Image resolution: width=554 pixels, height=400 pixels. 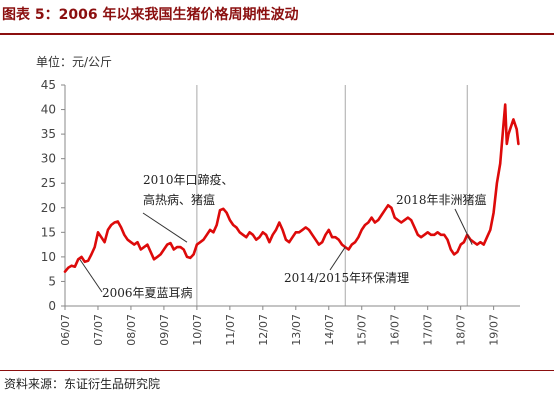 What do you see at coordinates (263, 330) in the screenshot?
I see `x-tick-label: 12/07` at bounding box center [263, 330].